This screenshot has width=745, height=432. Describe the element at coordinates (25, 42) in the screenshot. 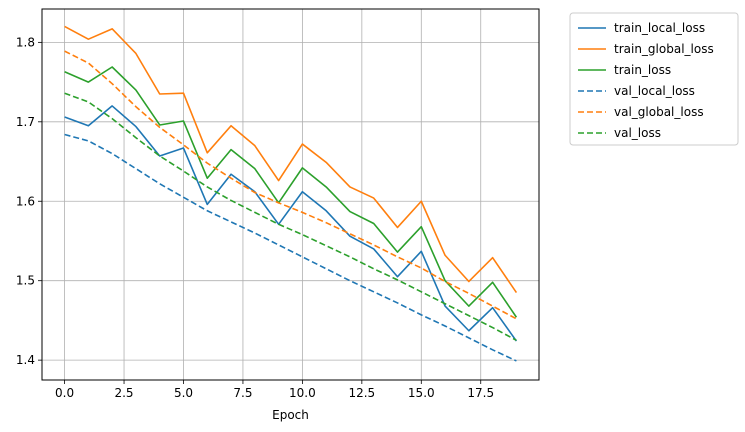

I see `y-tick-label: 1.8` at that location.